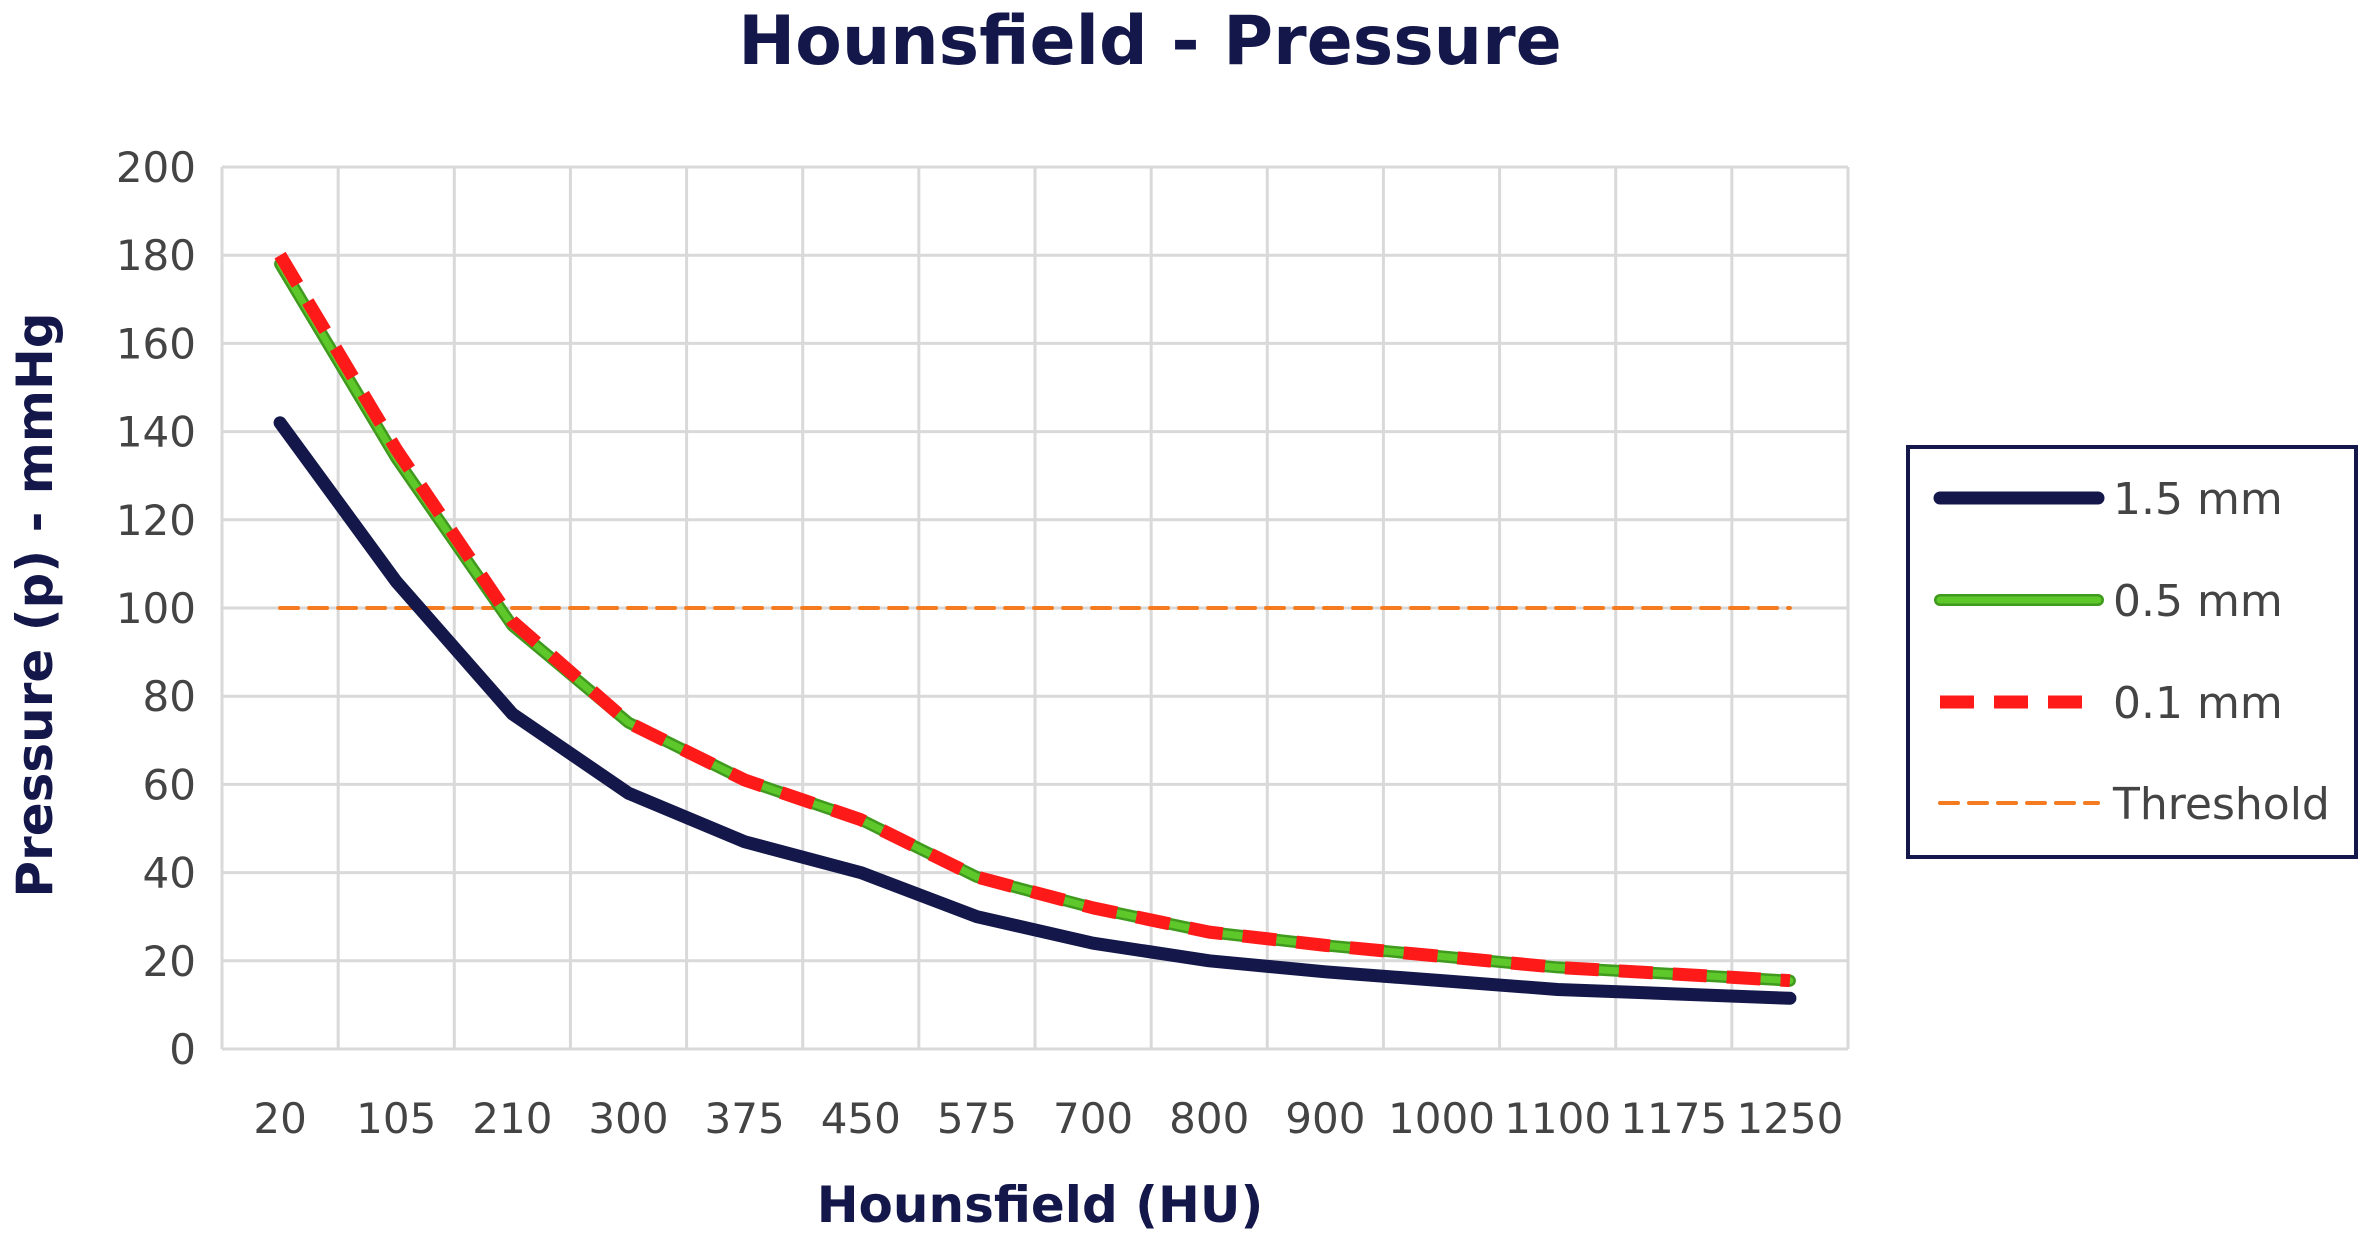  Describe the element at coordinates (1441, 1118) in the screenshot. I see `x-tick-label: 1000` at that location.